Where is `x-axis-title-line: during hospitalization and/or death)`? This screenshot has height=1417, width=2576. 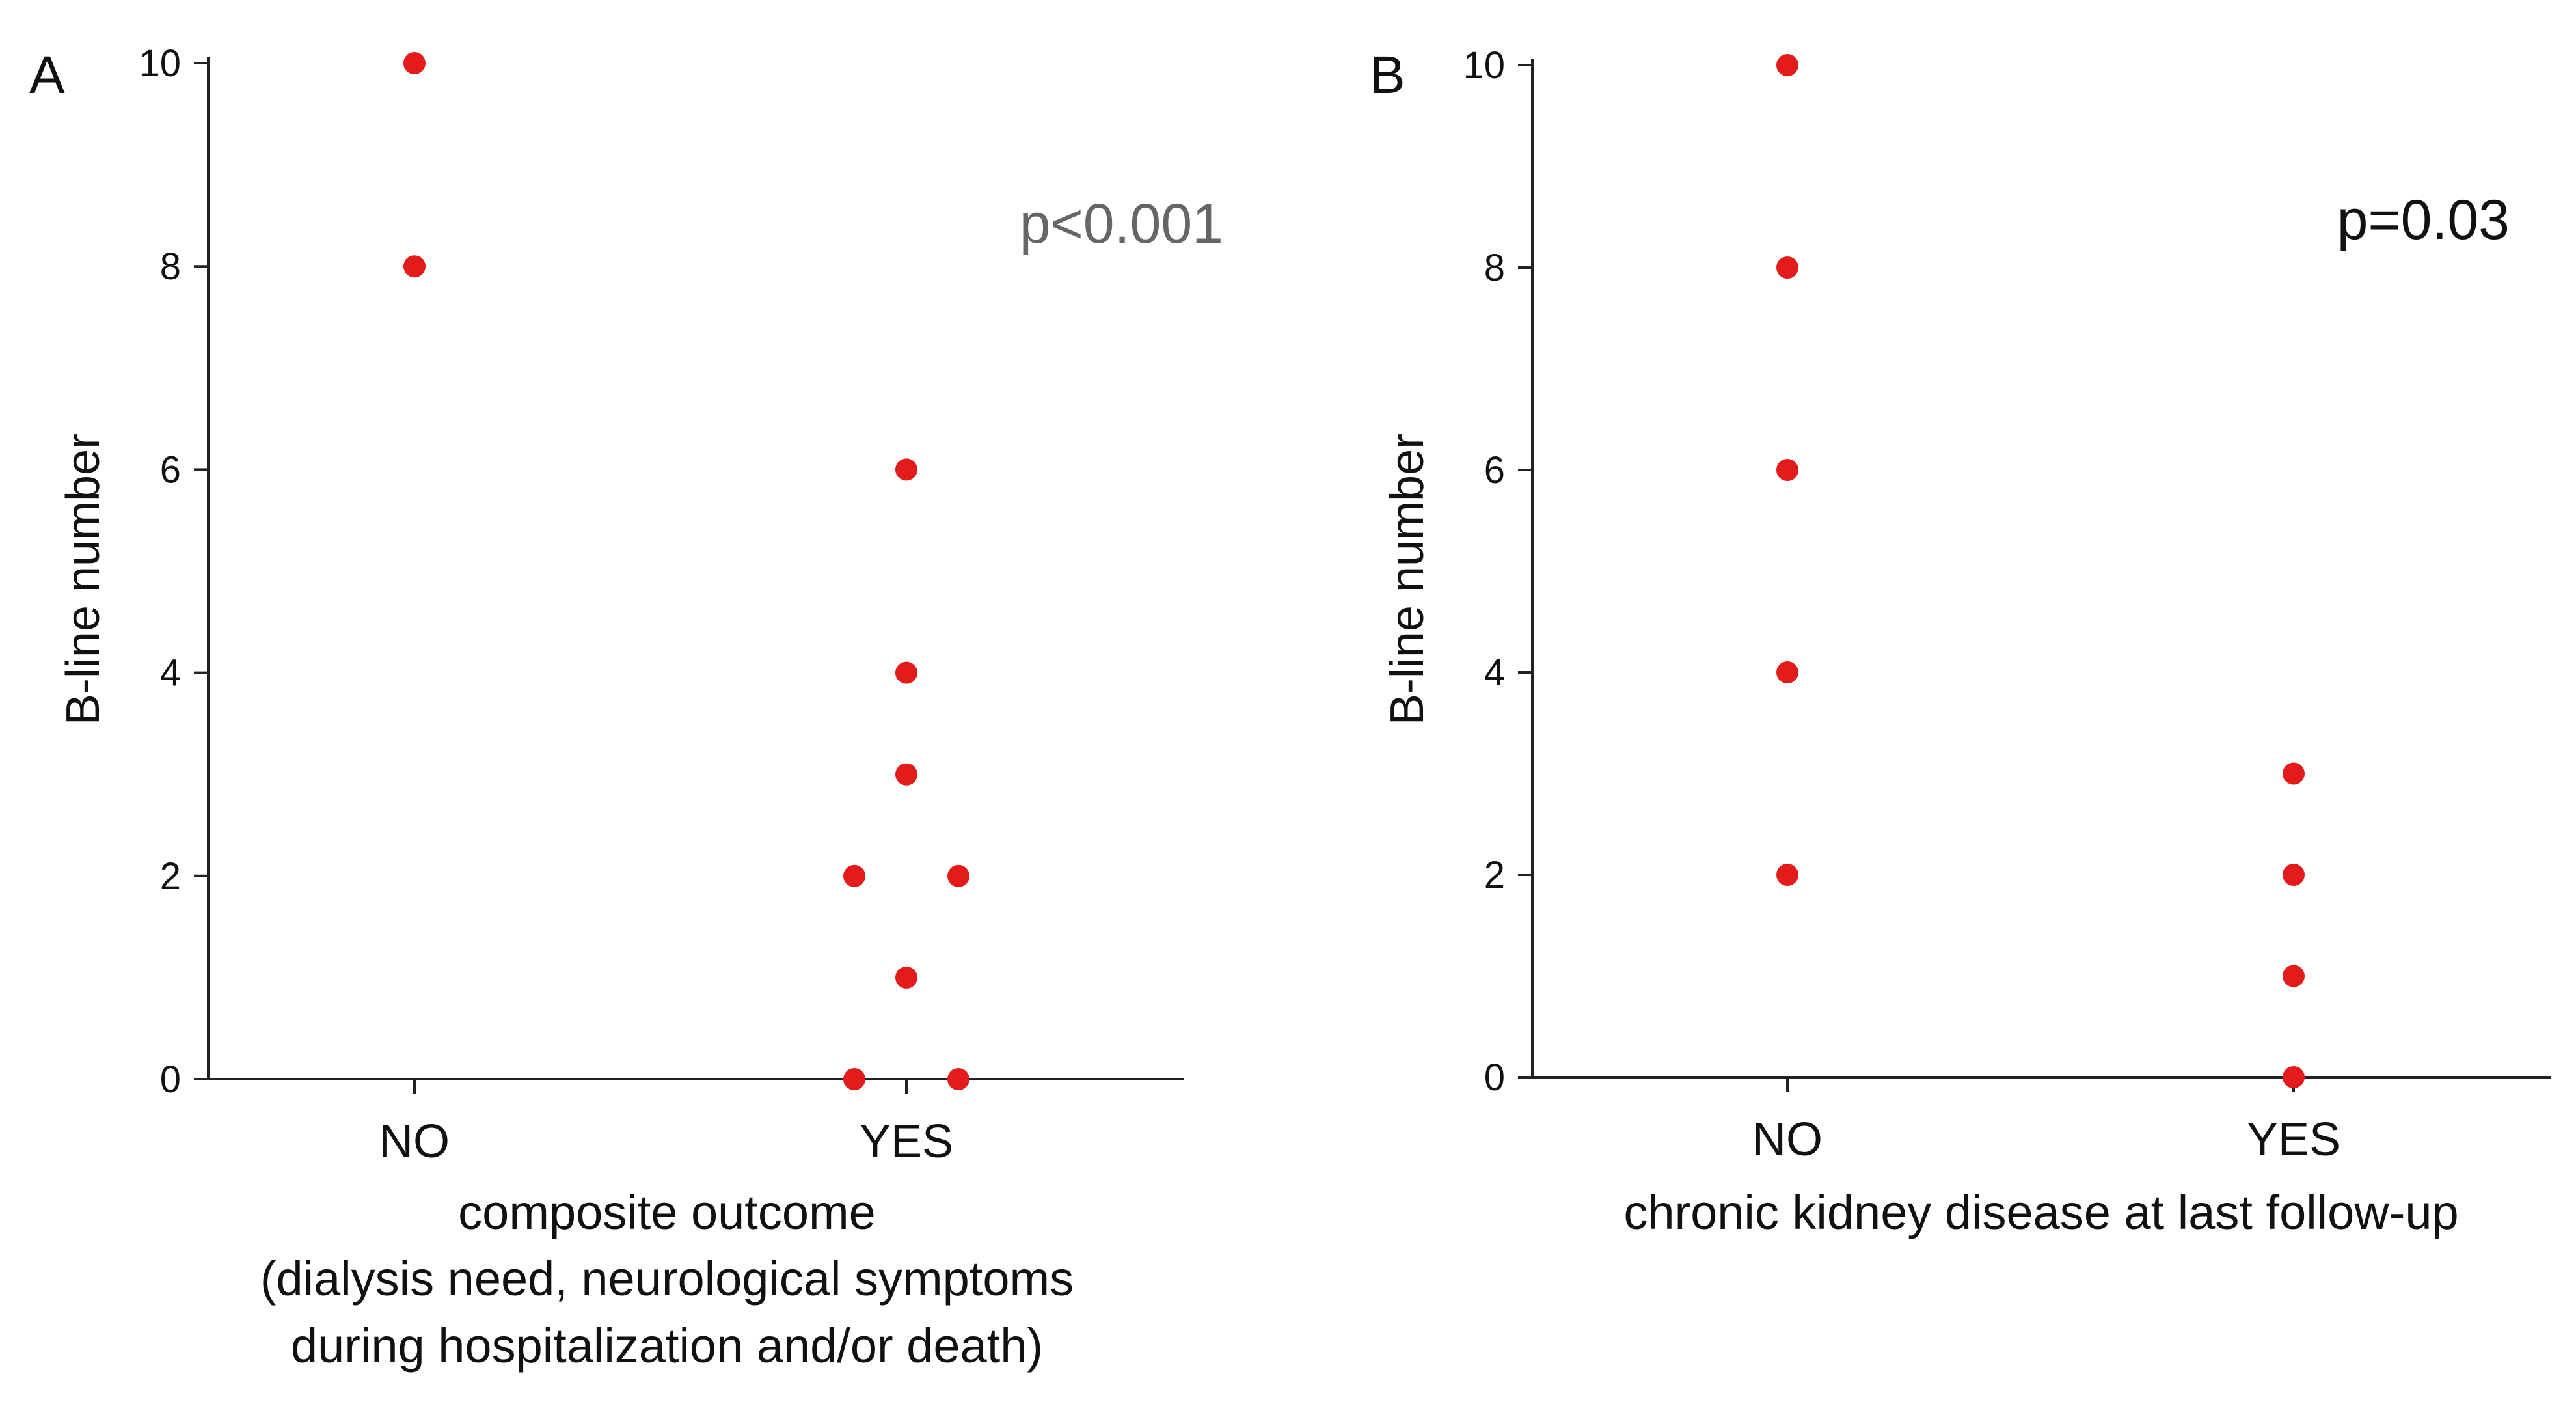 x-axis-title-line: during hospitalization and/or death) is located at coordinates (667, 1346).